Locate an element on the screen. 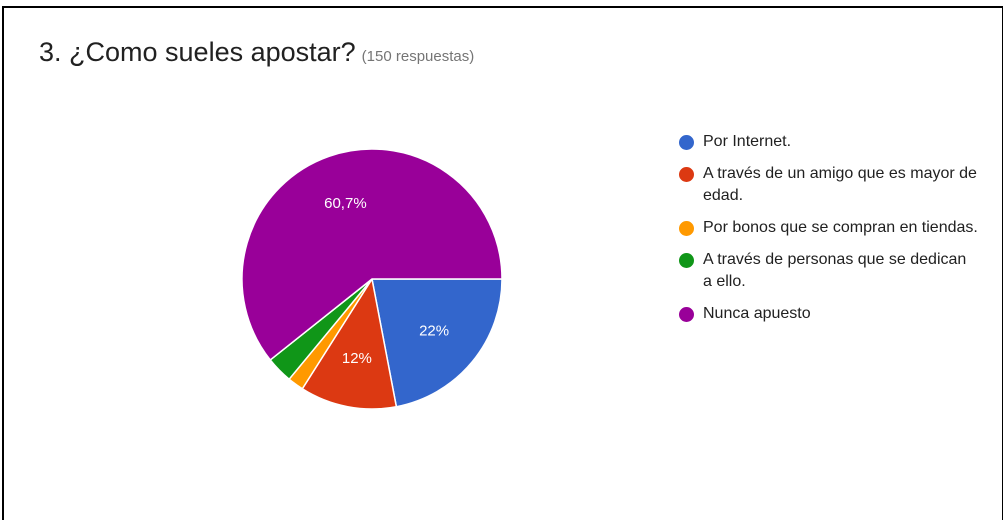 The width and height of the screenshot is (1006, 522). legend-item-3: Por bonos que se compran en tiendas. is located at coordinates (829, 228).